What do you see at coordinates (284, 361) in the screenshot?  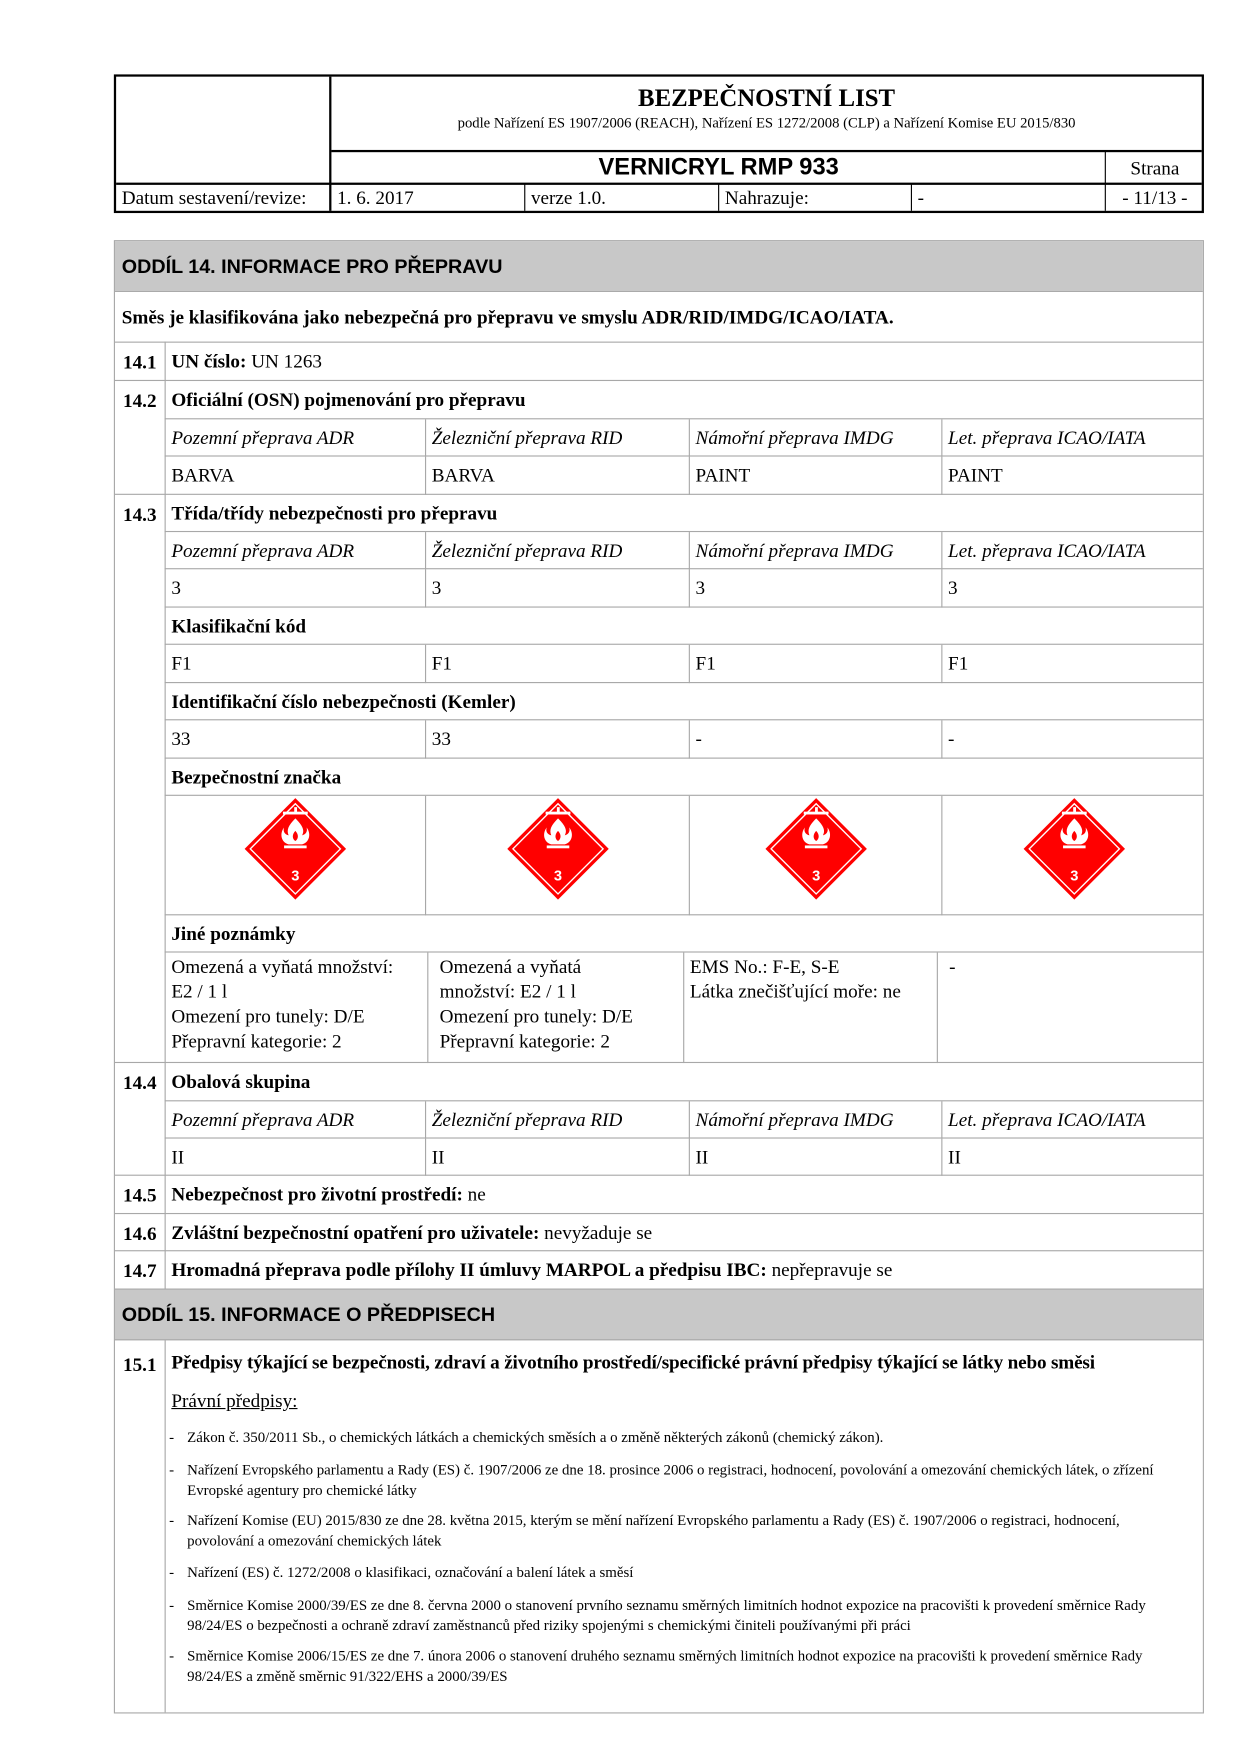 I see `un-number-value: UN 1263` at bounding box center [284, 361].